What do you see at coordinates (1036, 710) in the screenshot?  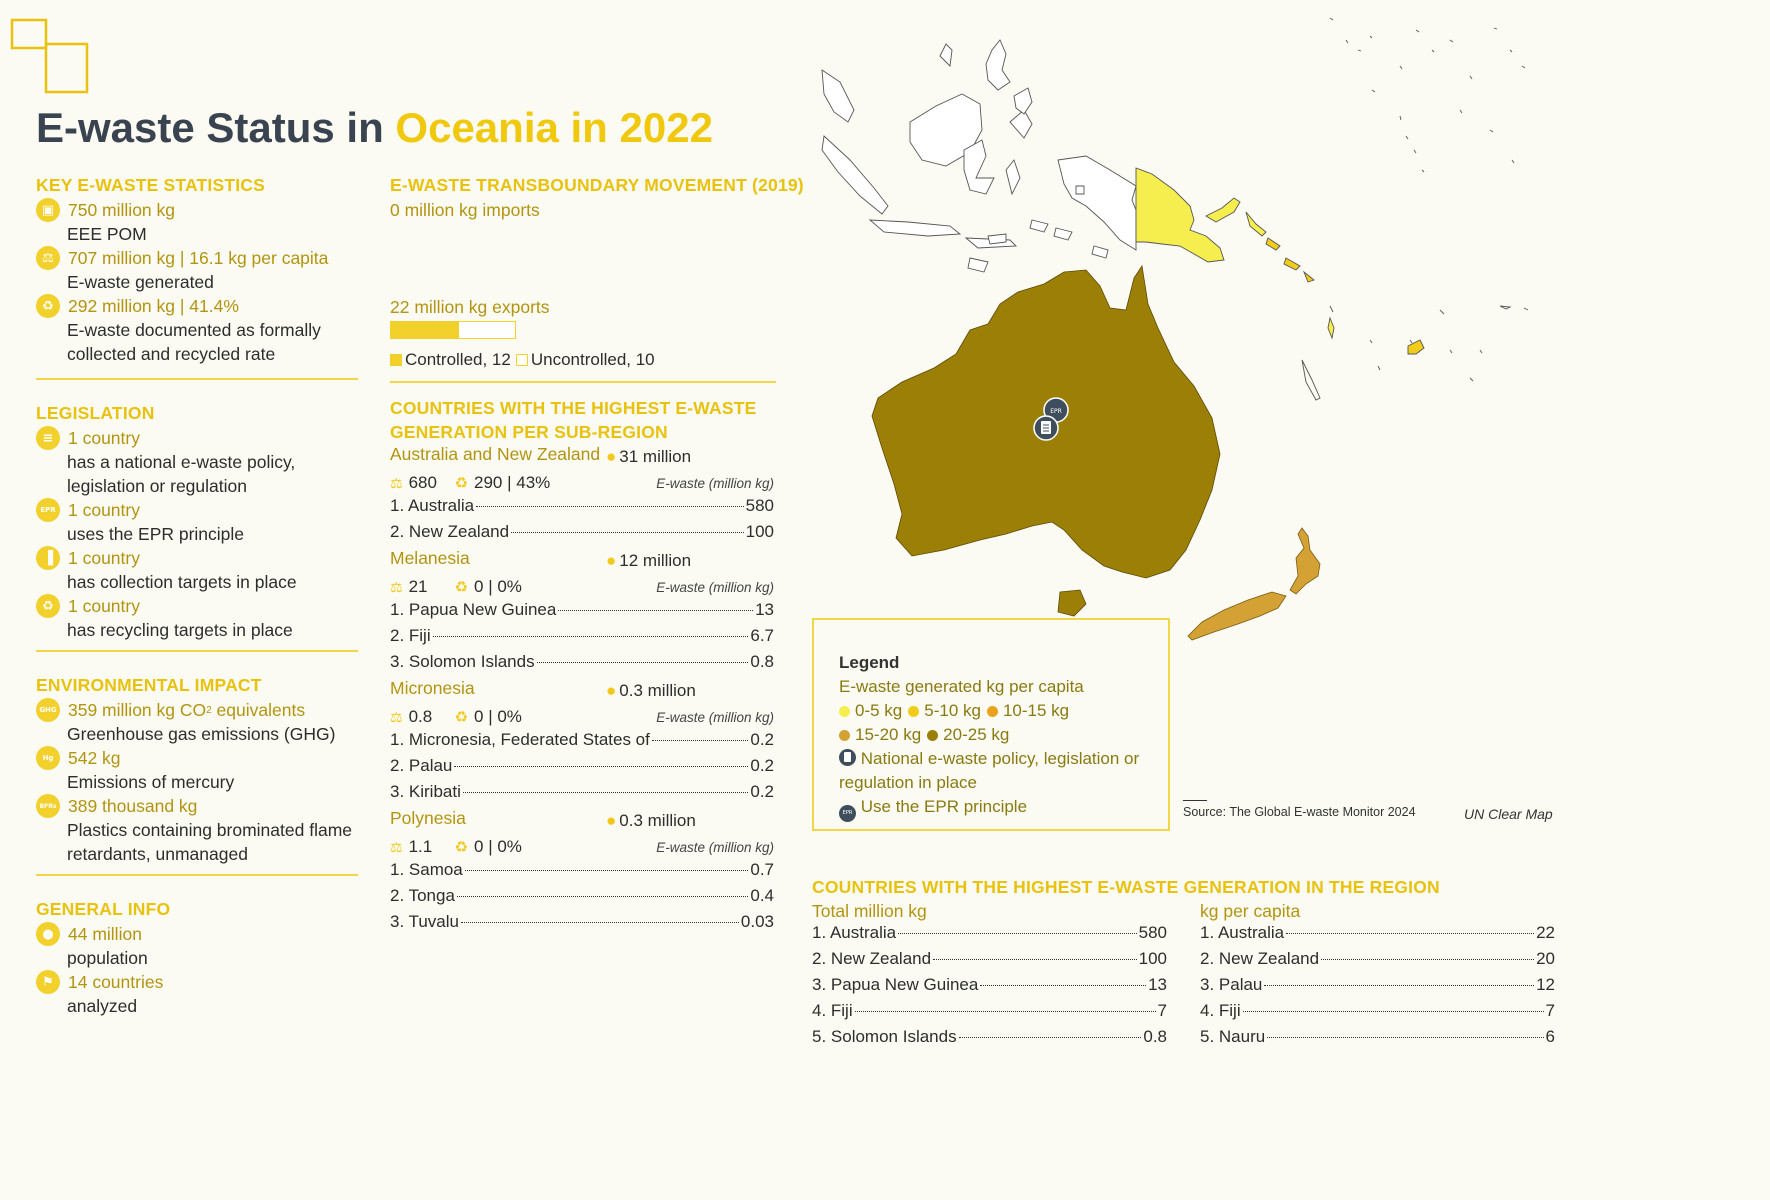 I see `legend-class-label: 10-15 kg` at bounding box center [1036, 710].